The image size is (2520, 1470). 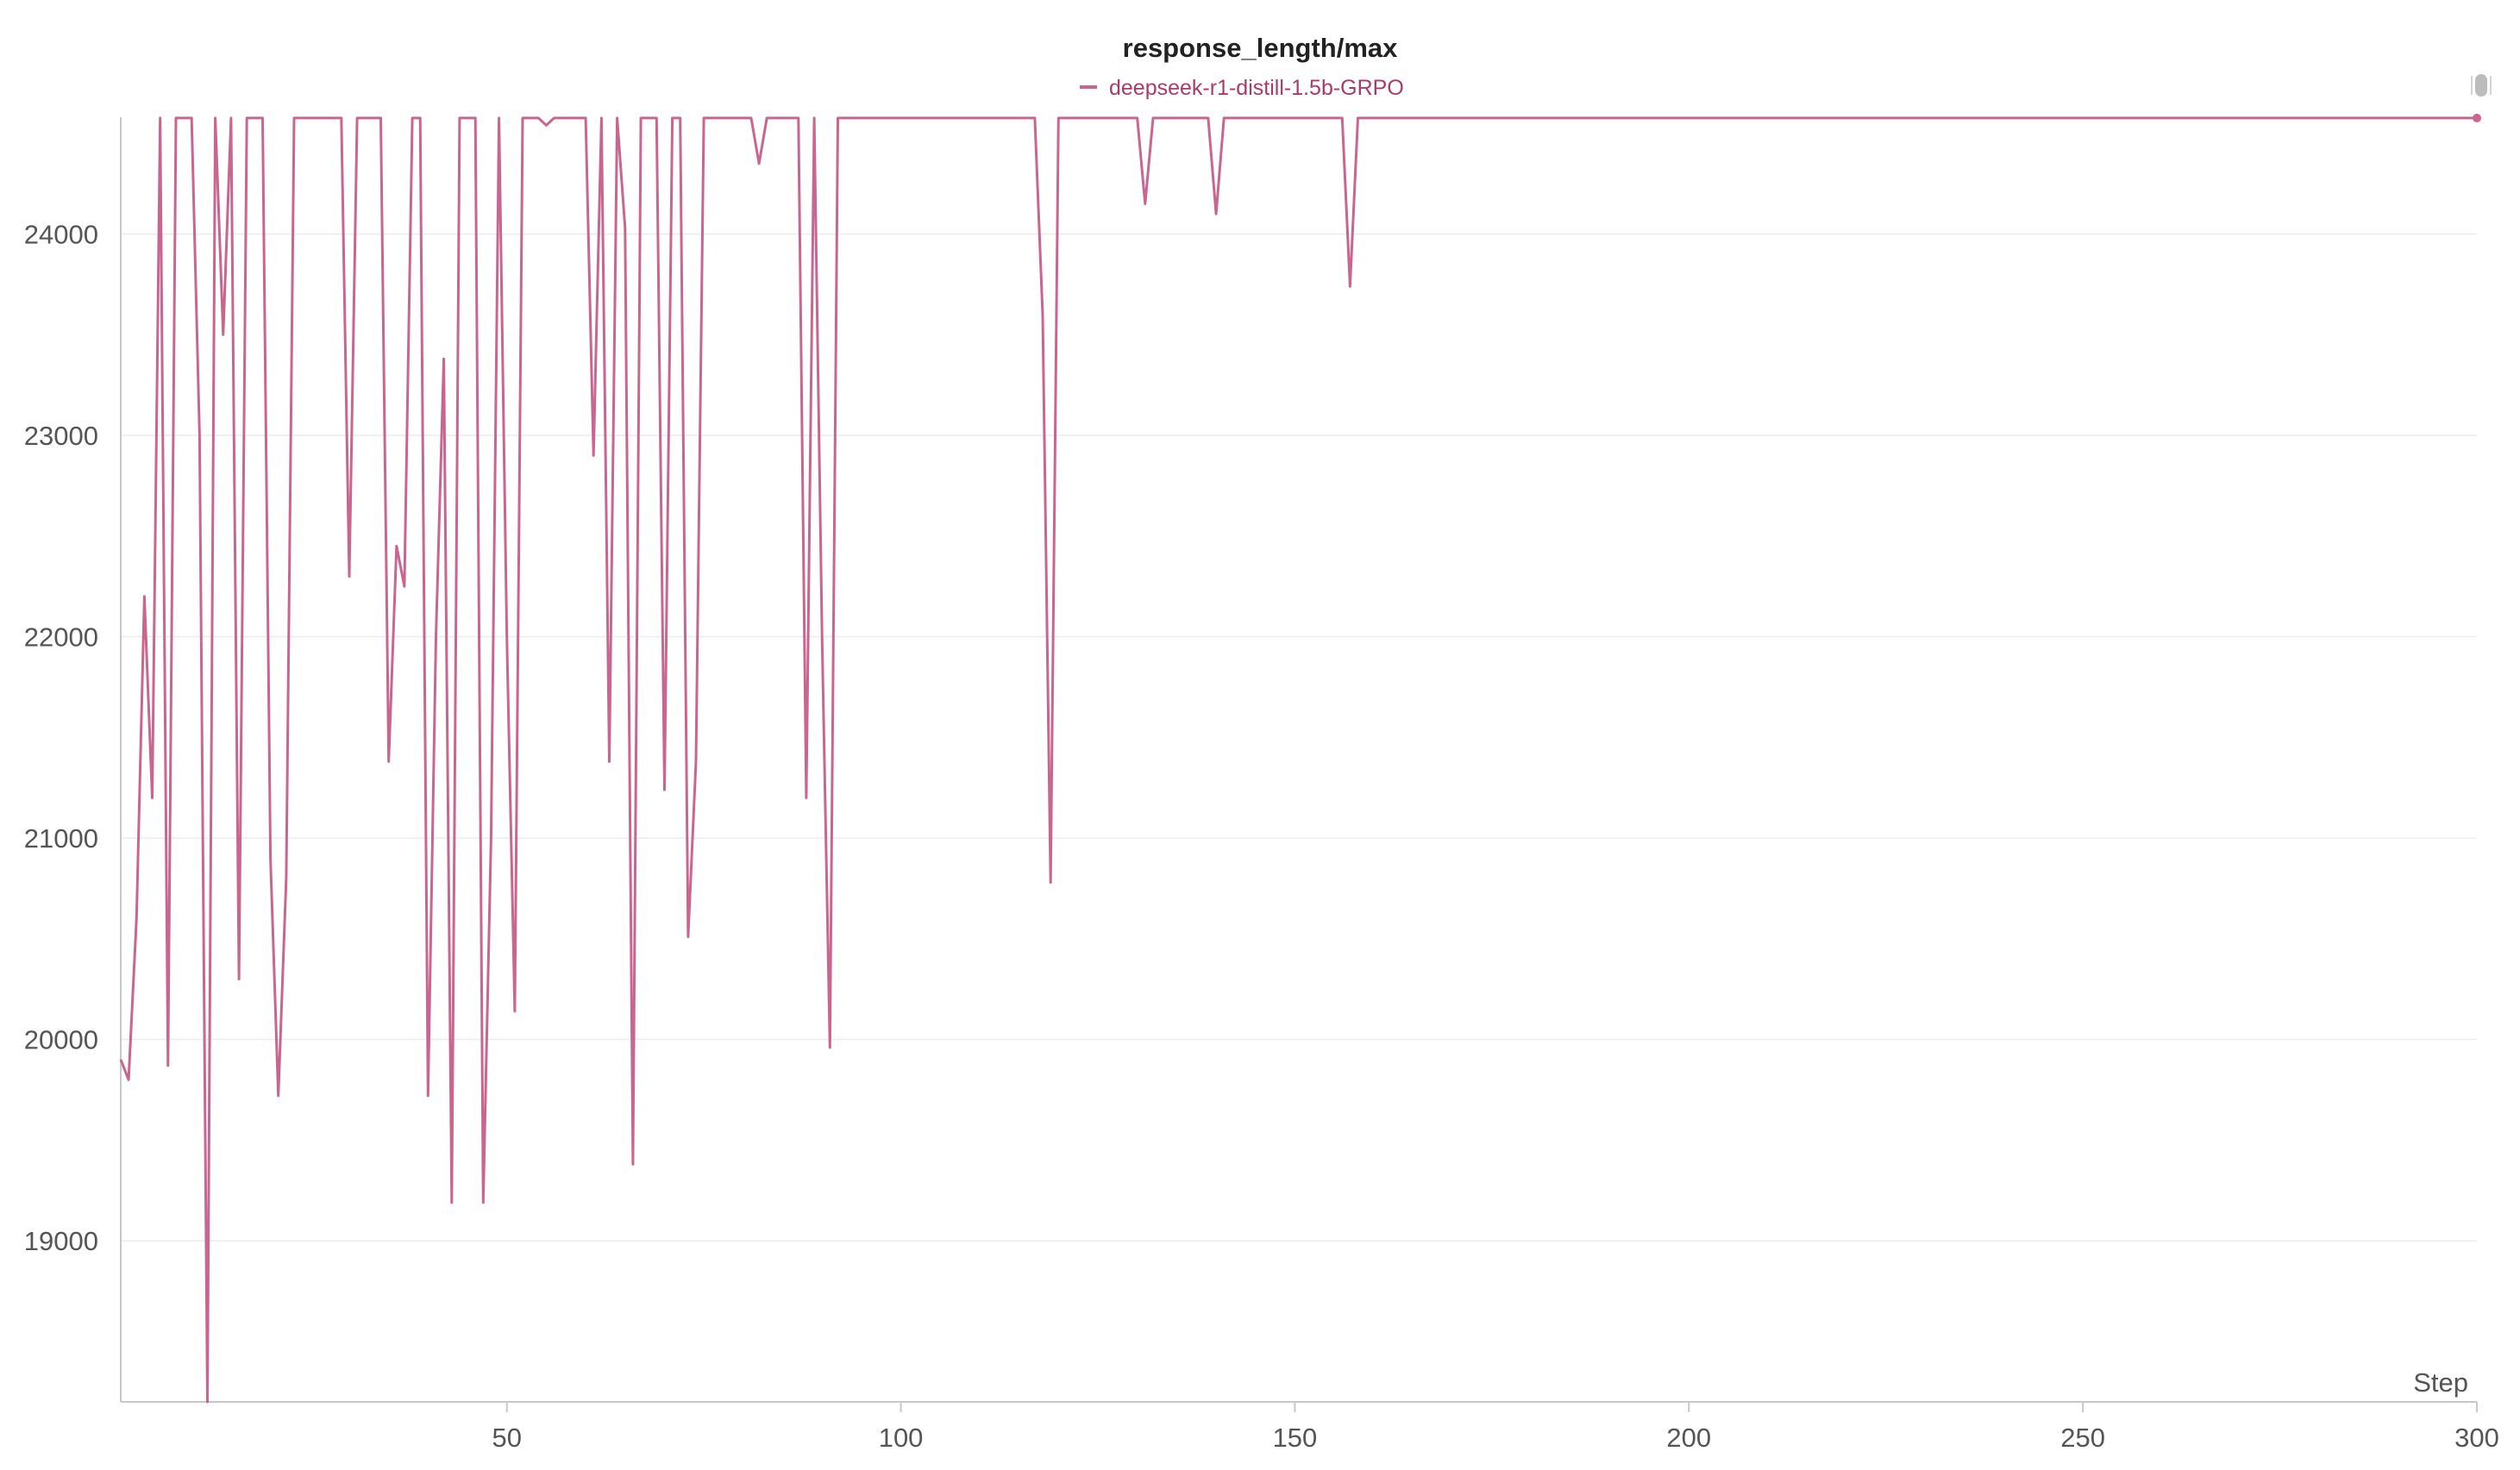 What do you see at coordinates (61, 1241) in the screenshot?
I see `y-tick-label: 19000` at bounding box center [61, 1241].